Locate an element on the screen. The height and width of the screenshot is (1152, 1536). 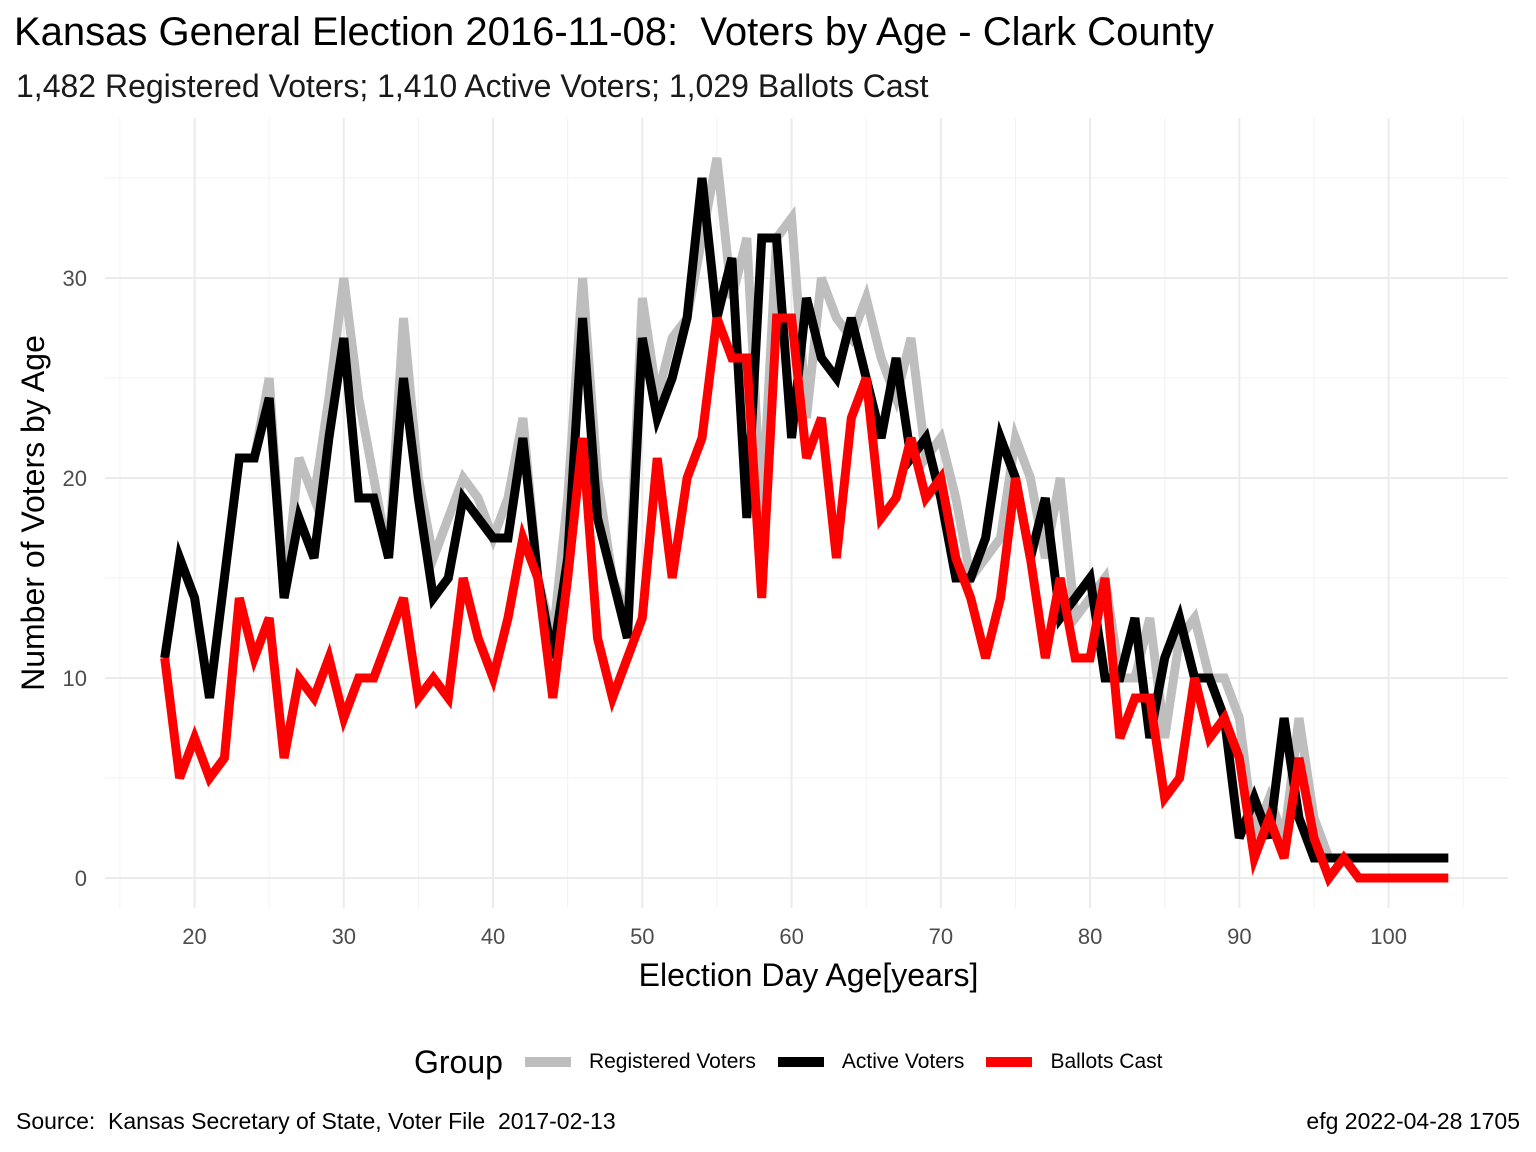
x-tick-label: 80 is located at coordinates (1090, 936).